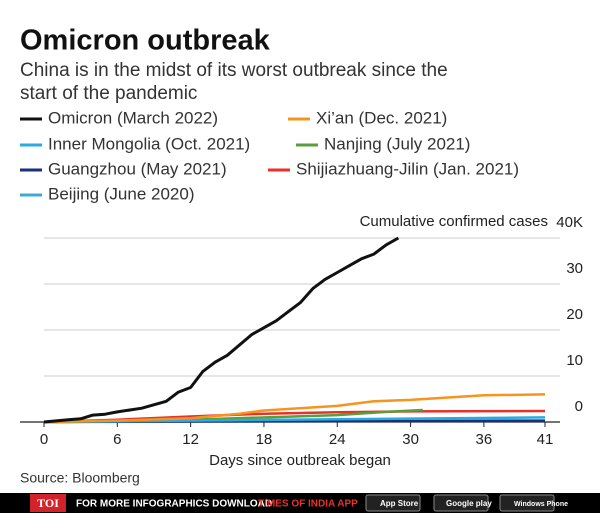 The image size is (600, 513). Describe the element at coordinates (574, 314) in the screenshot. I see `y-tick-label: 20` at that location.